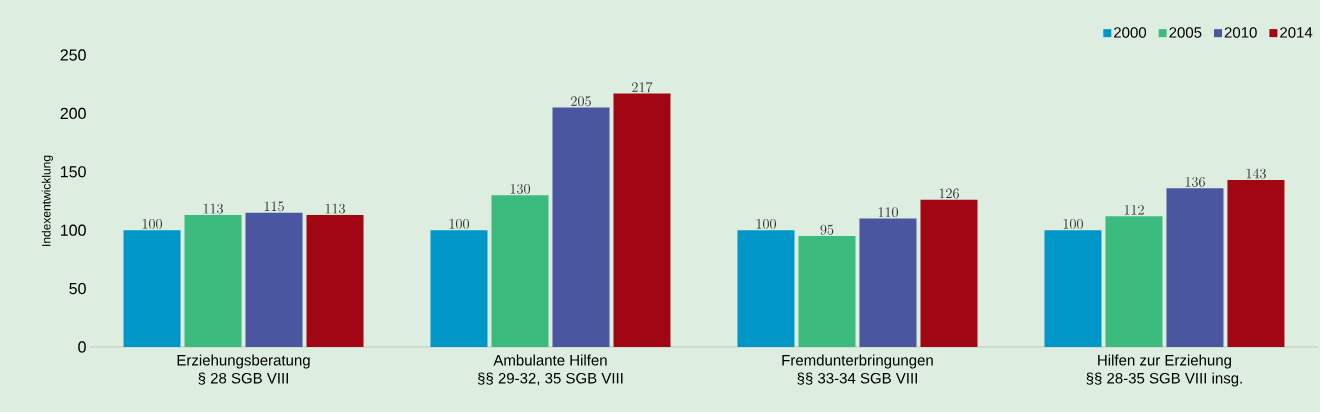  Describe the element at coordinates (243, 369) in the screenshot. I see `x-tick-label: Erziehungsberatung § 28 SGB VIII` at that location.